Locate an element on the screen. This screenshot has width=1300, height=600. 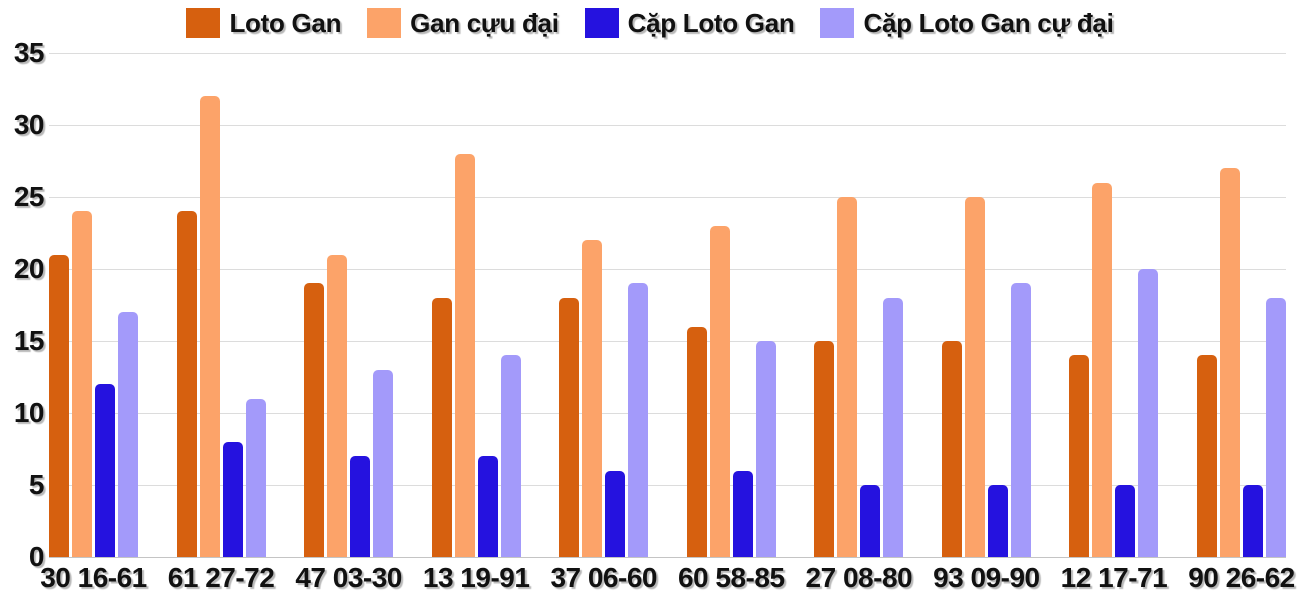
x-tick-label: 37 06-60 is located at coordinates (603, 577).